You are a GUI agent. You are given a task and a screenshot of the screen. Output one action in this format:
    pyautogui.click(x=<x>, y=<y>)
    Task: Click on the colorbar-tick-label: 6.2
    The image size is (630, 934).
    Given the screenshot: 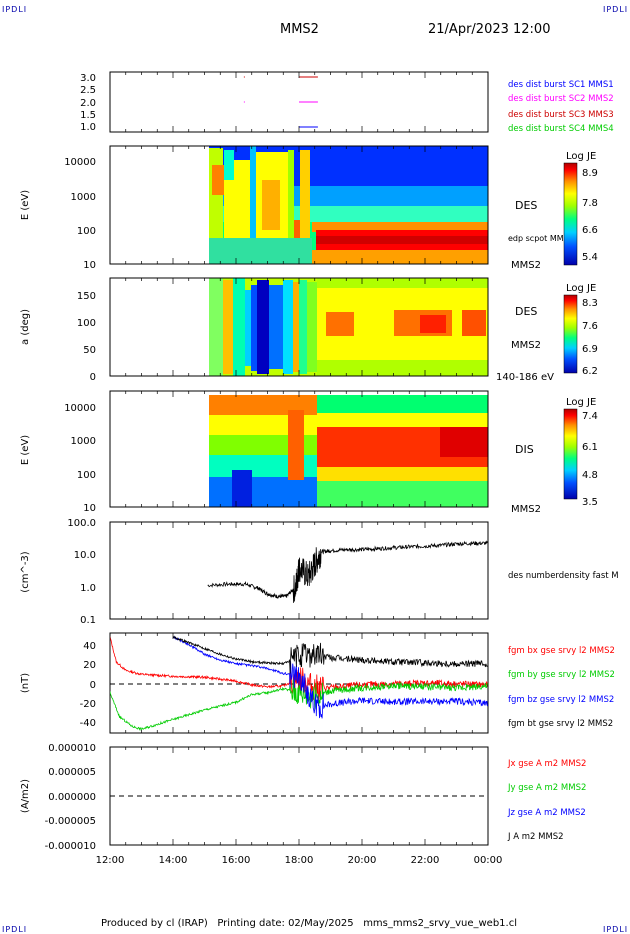 What is the action you would take?
    pyautogui.click(x=590, y=371)
    